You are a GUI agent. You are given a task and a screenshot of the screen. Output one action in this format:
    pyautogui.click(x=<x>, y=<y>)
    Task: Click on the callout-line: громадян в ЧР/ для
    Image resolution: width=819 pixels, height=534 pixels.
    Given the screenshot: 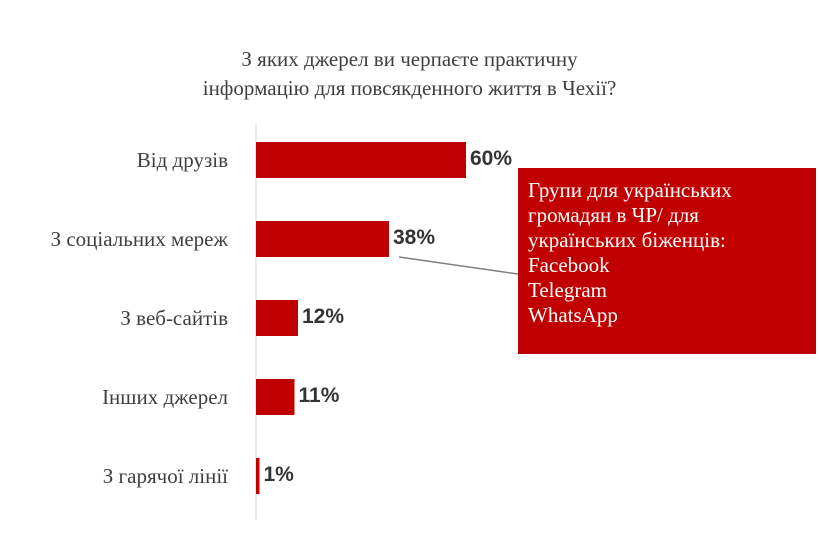 What is the action you would take?
    pyautogui.click(x=613, y=215)
    